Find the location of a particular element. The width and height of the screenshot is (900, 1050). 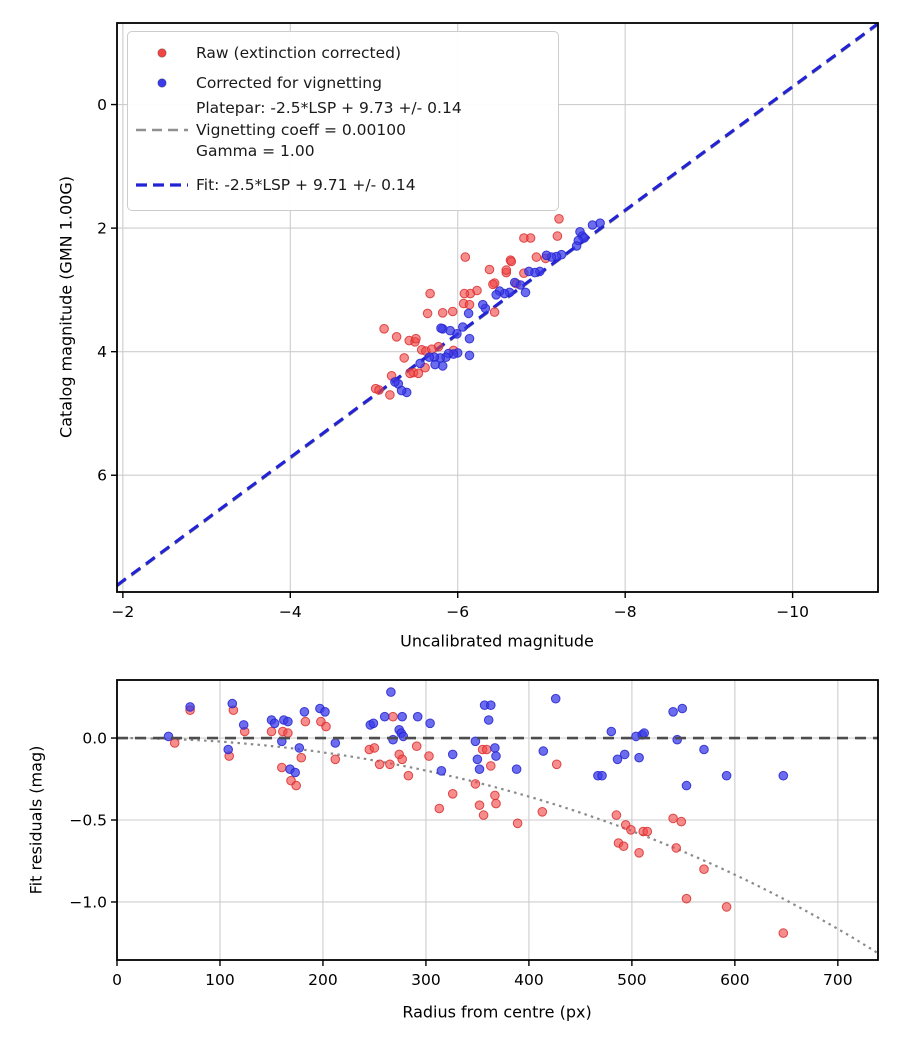

x-tick-label: 100 is located at coordinates (220, 980).